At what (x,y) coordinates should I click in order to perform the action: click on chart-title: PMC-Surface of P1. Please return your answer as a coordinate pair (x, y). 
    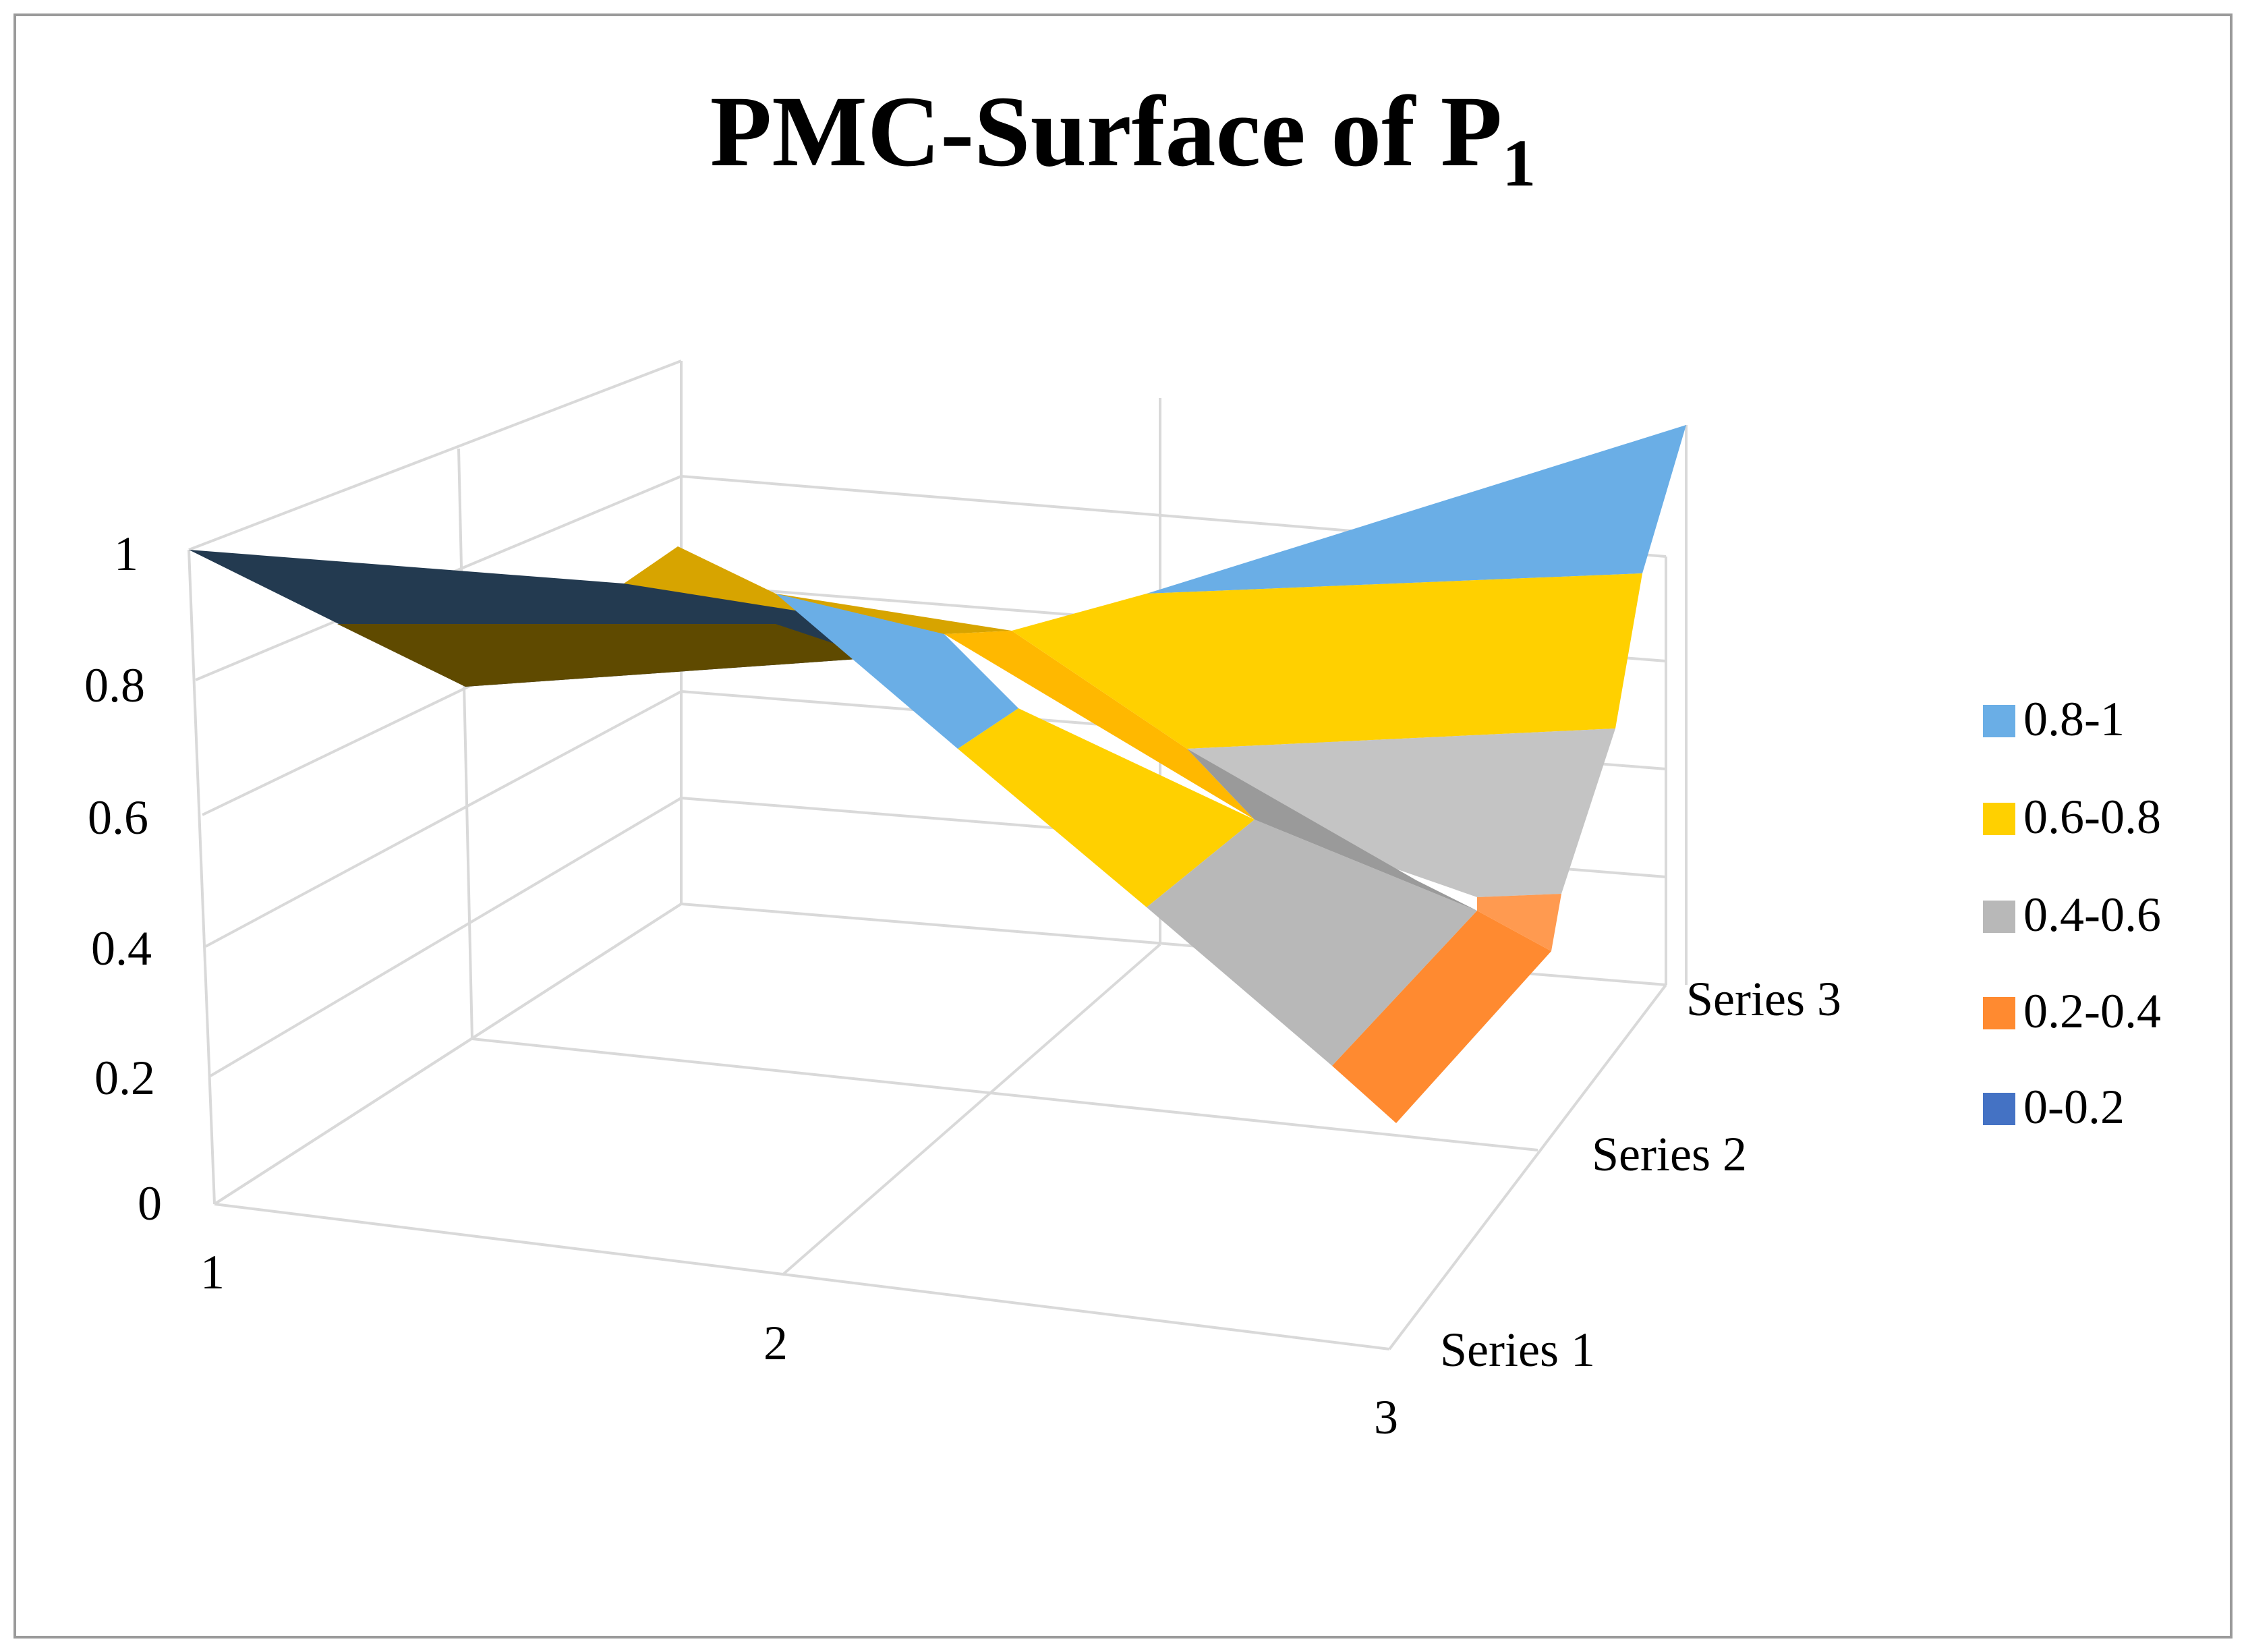
    Looking at the image, I should click on (1123, 138).